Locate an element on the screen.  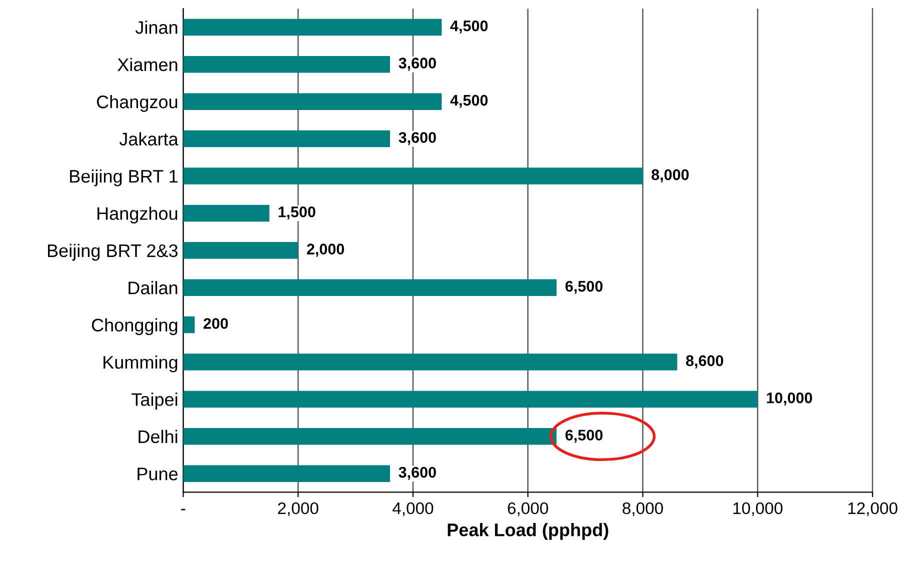
data-label: 8,600 is located at coordinates (705, 361).